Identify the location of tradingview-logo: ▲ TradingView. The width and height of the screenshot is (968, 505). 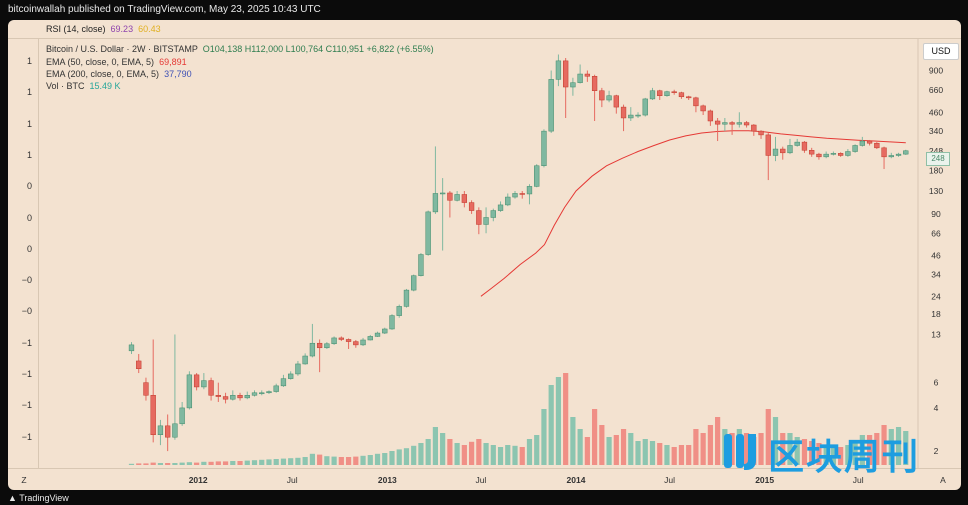
(38, 498).